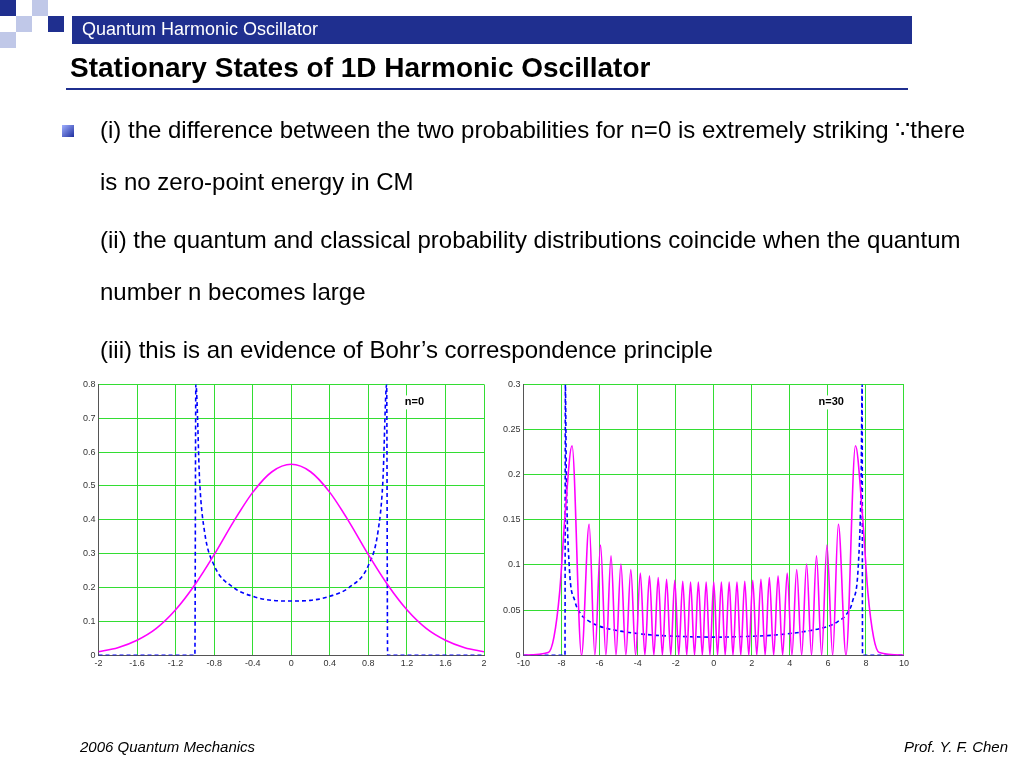  I want to click on x-tick-label: 0.4, so click(330, 663).